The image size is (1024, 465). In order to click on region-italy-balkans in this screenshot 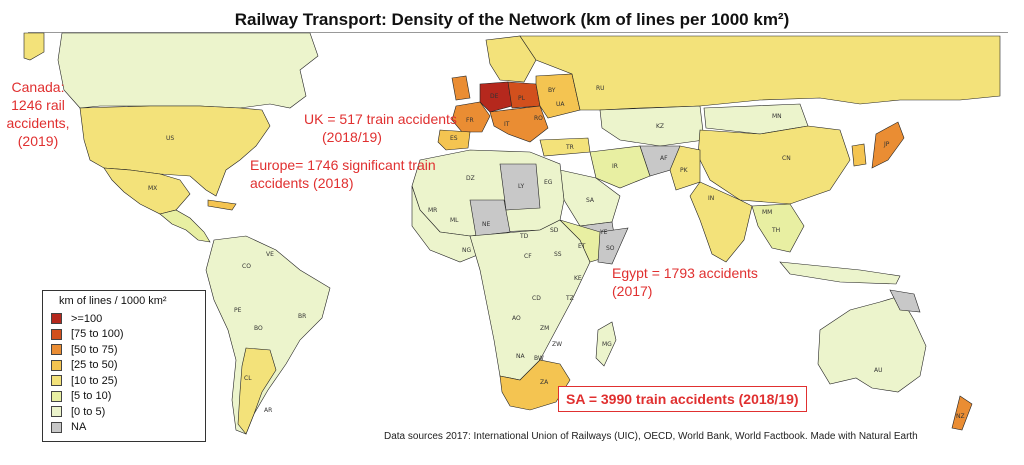, I will do `click(519, 124)`.